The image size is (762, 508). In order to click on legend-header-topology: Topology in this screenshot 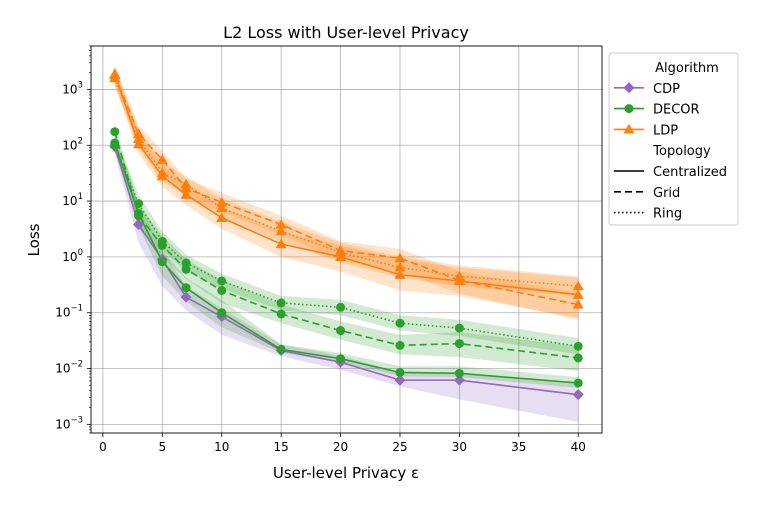, I will do `click(681, 151)`.